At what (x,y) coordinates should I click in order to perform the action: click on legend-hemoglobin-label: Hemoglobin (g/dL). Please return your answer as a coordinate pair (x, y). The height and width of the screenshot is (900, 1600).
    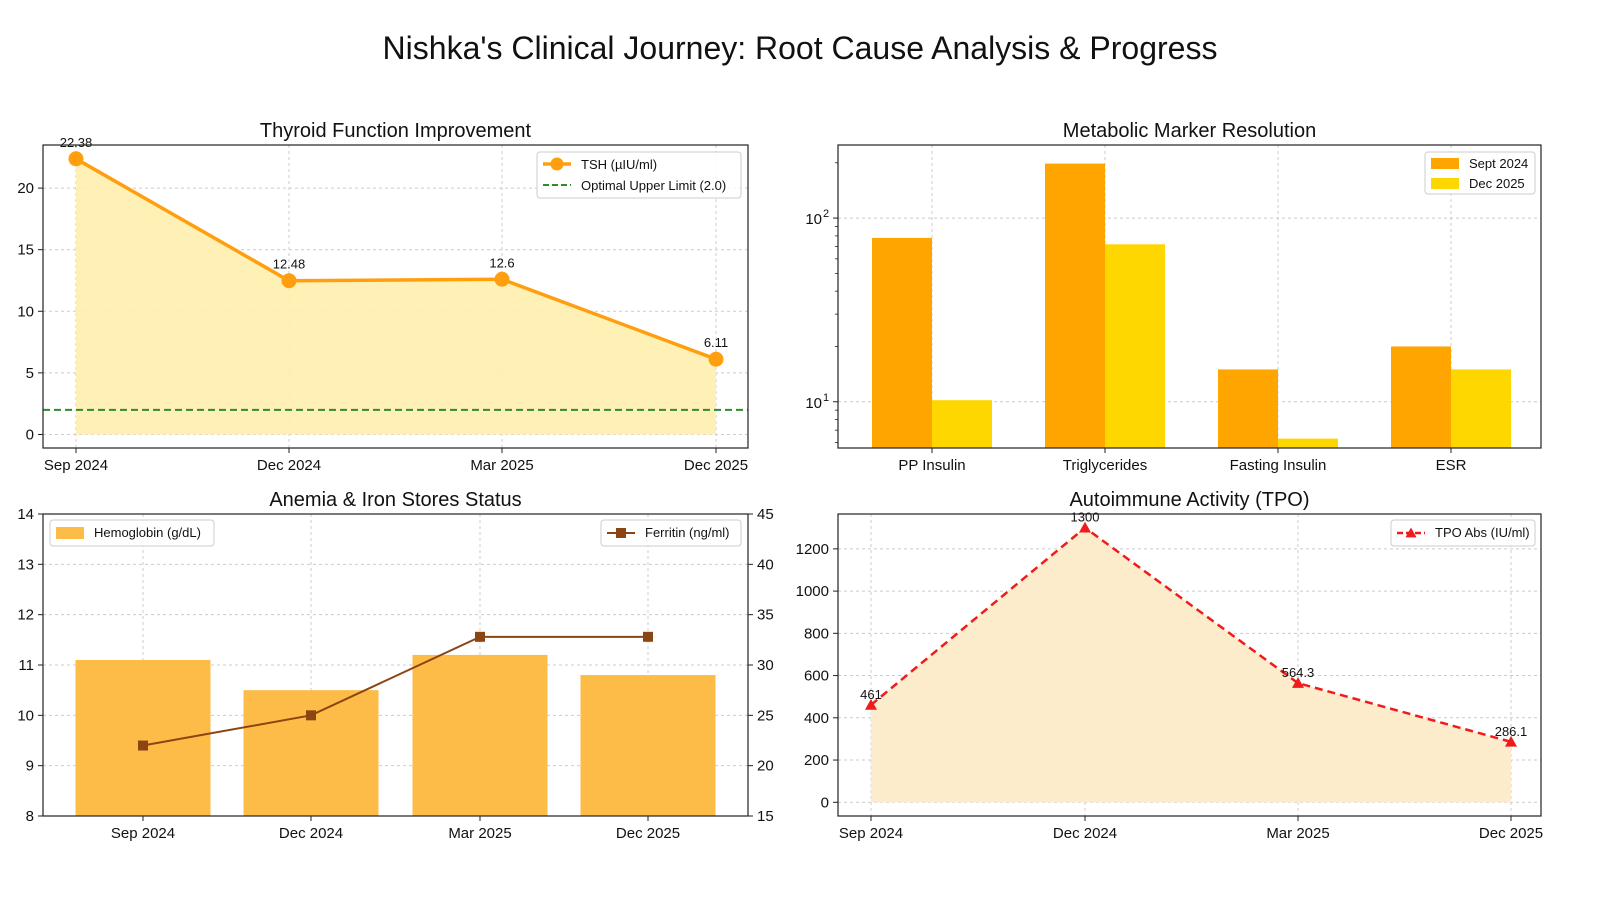
    Looking at the image, I should click on (147, 532).